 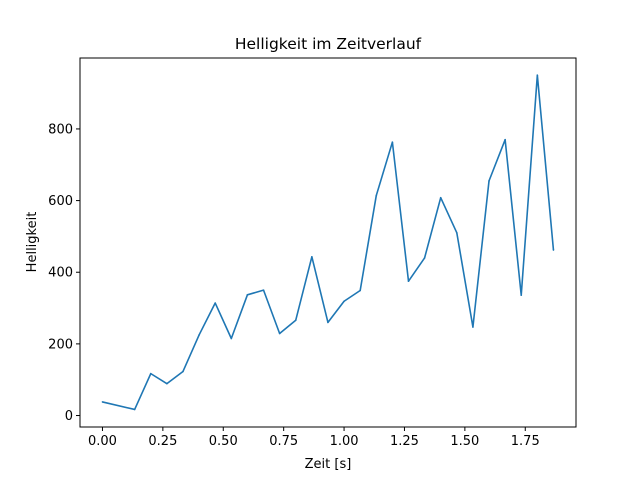 I want to click on x-axis-ticks: 0.00 0.25 0.50 0.75 1.00 1.25 1.50 1.75, so click(x=314, y=438).